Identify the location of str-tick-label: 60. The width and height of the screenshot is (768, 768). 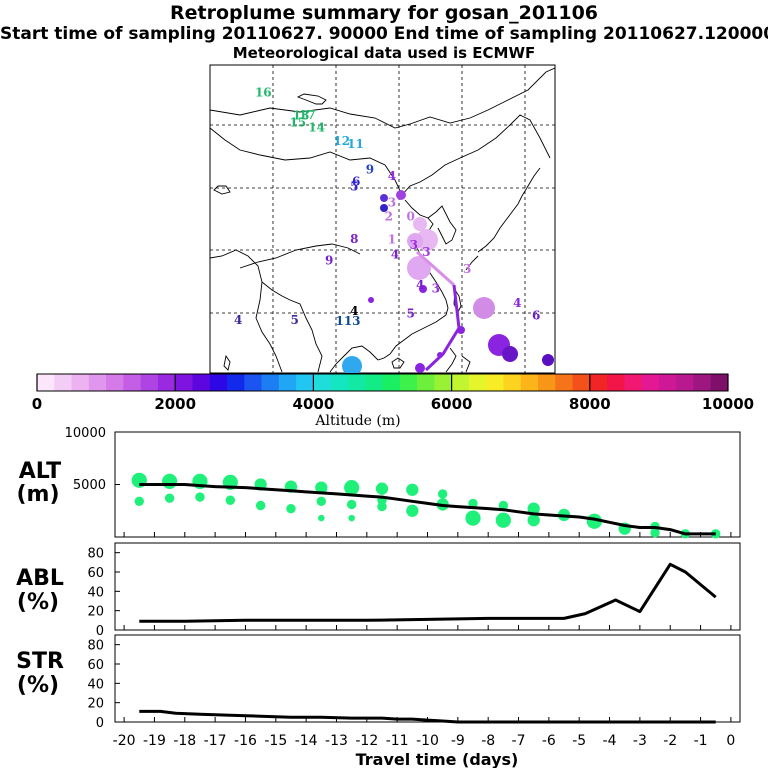
(95, 665).